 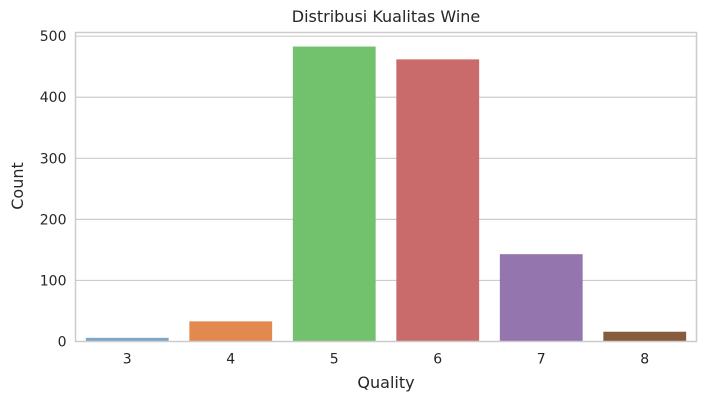 I want to click on y-tick-label: 500, so click(x=53, y=37).